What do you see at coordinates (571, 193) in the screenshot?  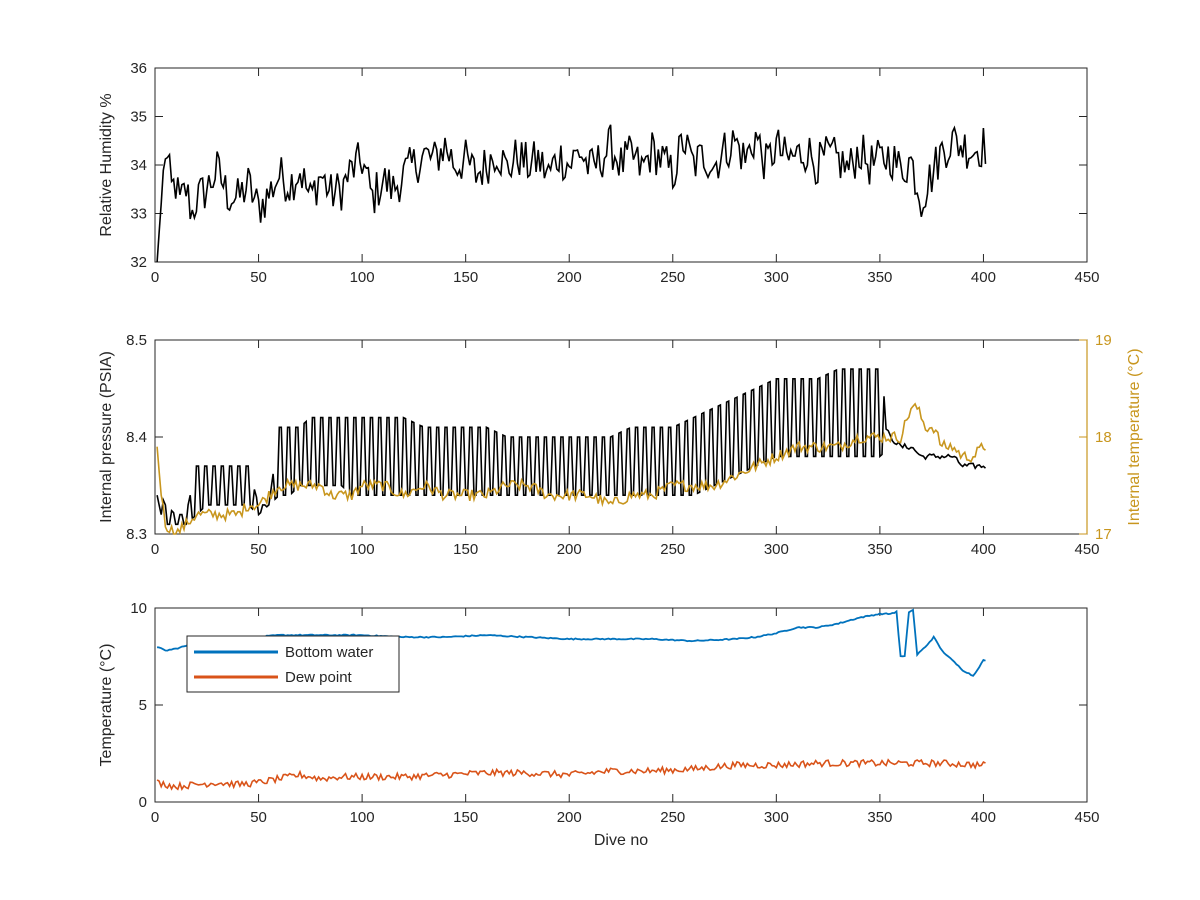 I see `rh-series-line` at bounding box center [571, 193].